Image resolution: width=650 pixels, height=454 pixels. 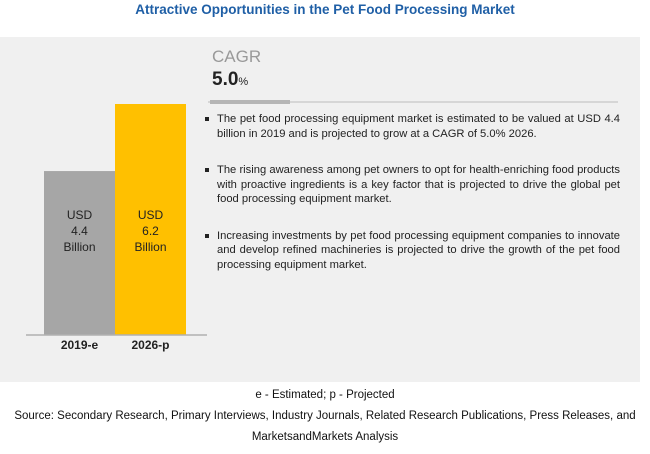 I want to click on bar-2026-p, so click(x=150, y=219).